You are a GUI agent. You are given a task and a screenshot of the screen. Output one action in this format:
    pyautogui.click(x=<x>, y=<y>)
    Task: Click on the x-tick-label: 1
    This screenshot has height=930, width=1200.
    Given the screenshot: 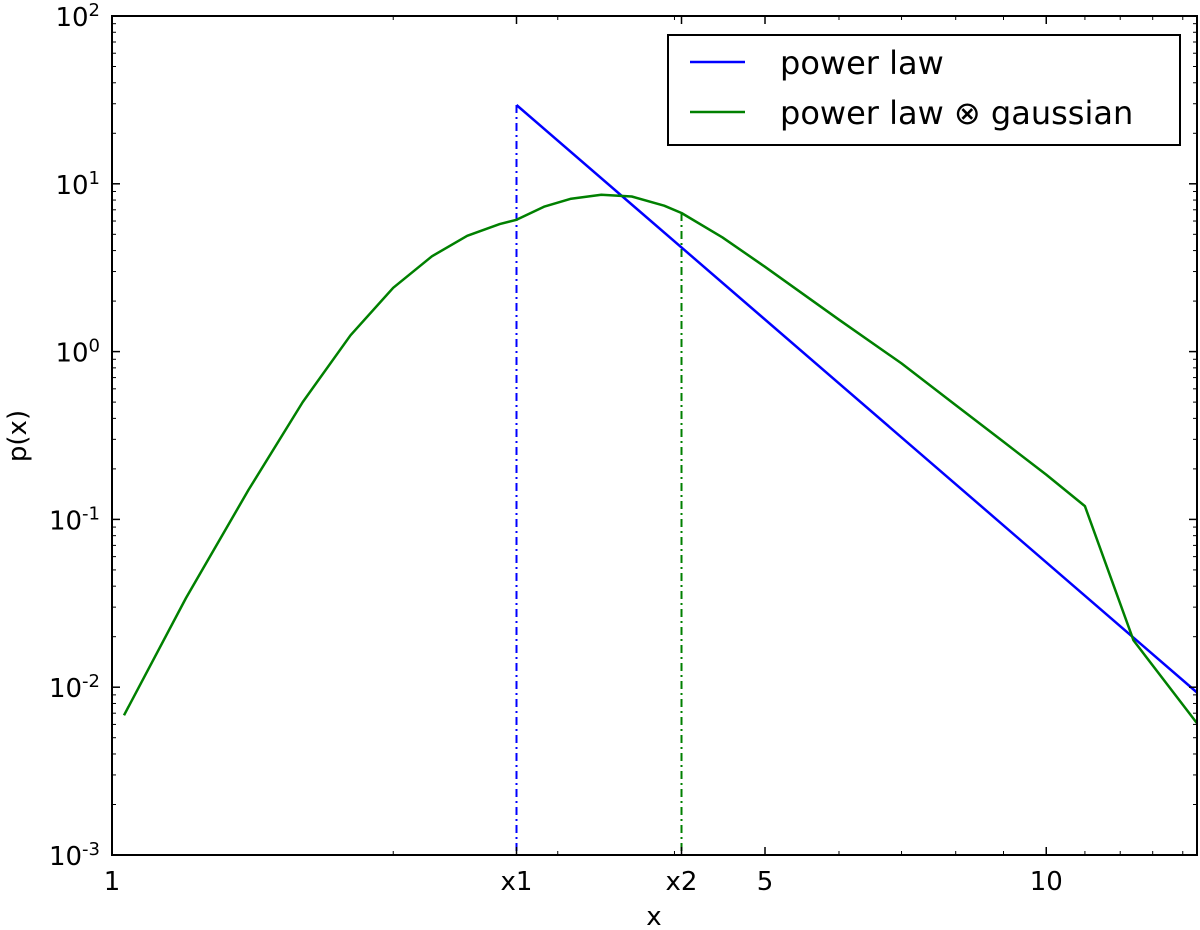 What is the action you would take?
    pyautogui.click(x=112, y=882)
    